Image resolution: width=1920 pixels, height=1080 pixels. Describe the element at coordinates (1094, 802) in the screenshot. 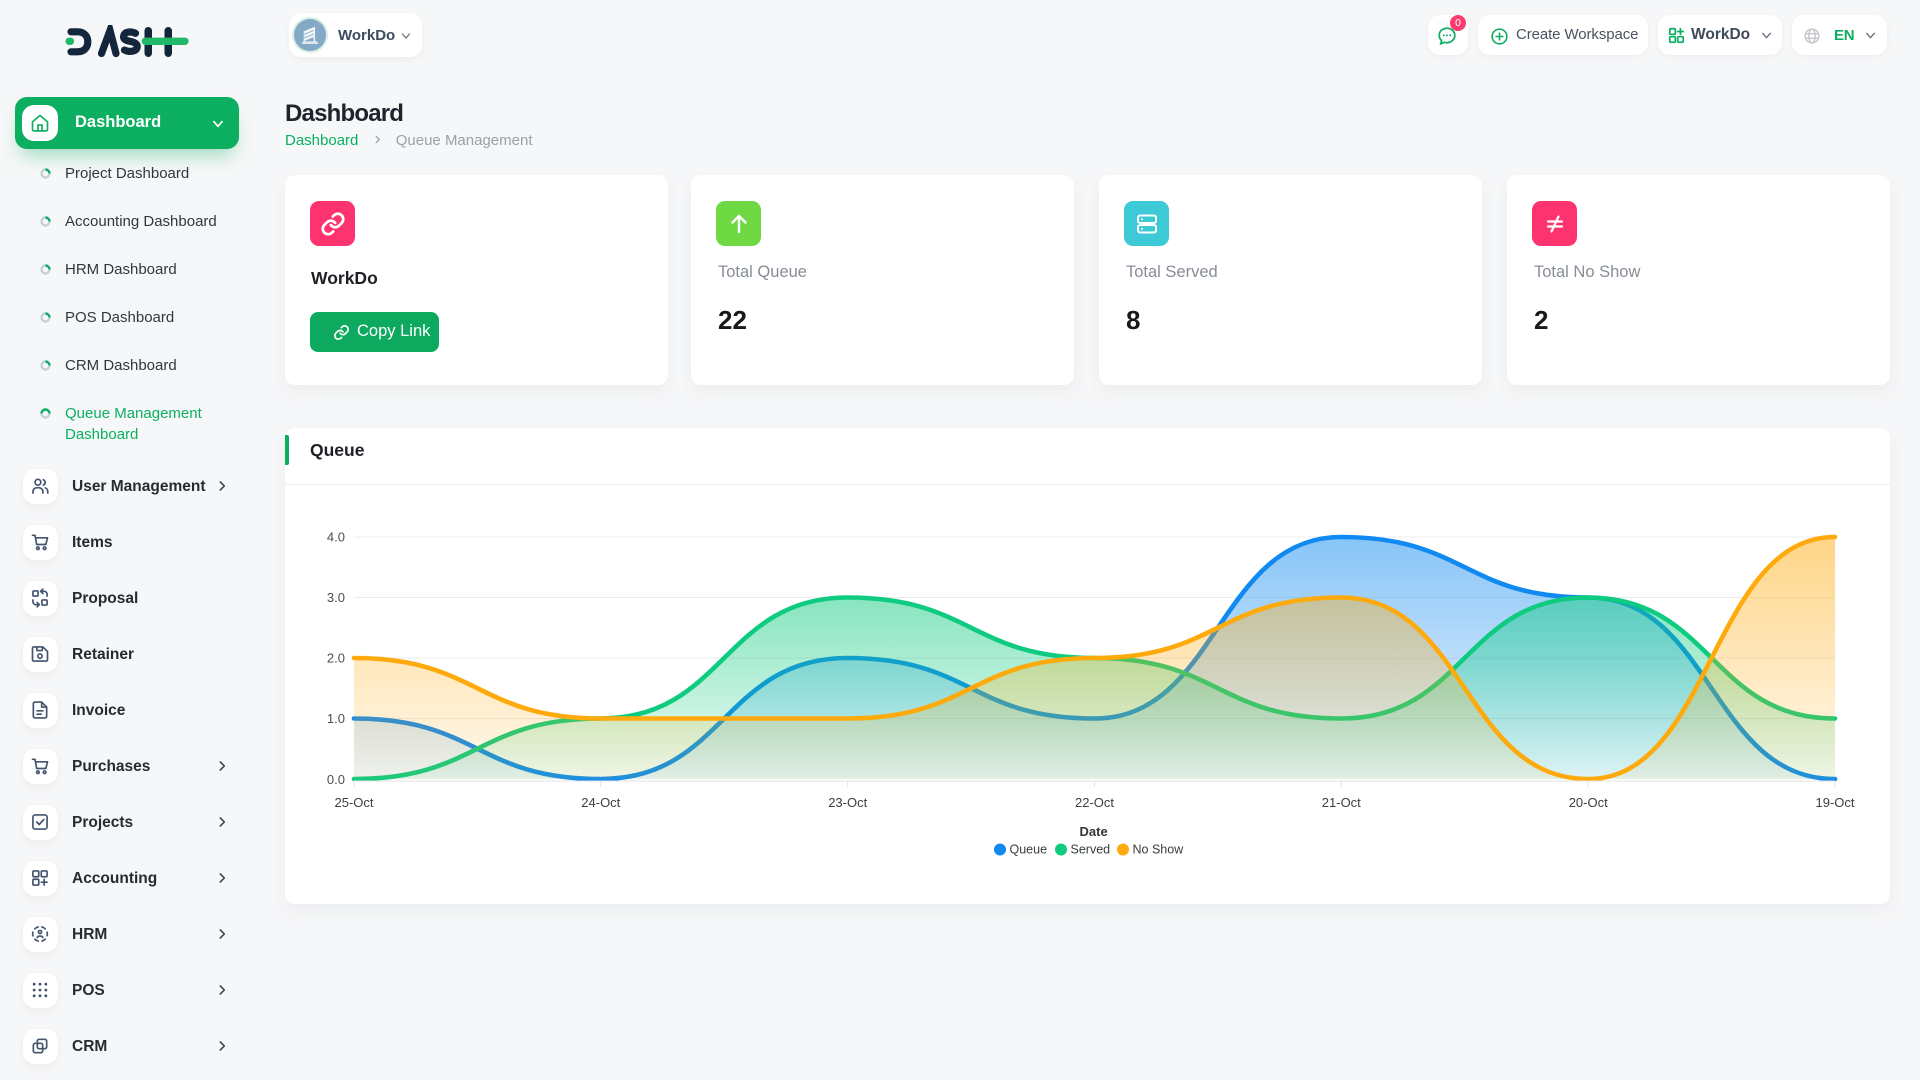

I see `svg-text: 22-Oct` at that location.